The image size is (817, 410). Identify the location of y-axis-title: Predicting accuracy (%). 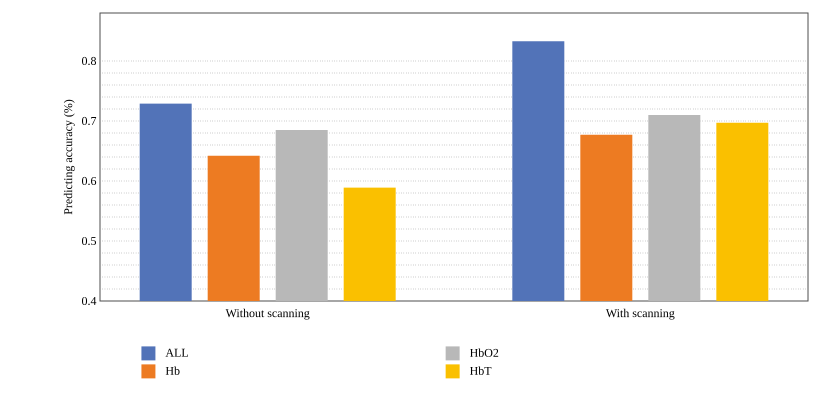
(69, 157).